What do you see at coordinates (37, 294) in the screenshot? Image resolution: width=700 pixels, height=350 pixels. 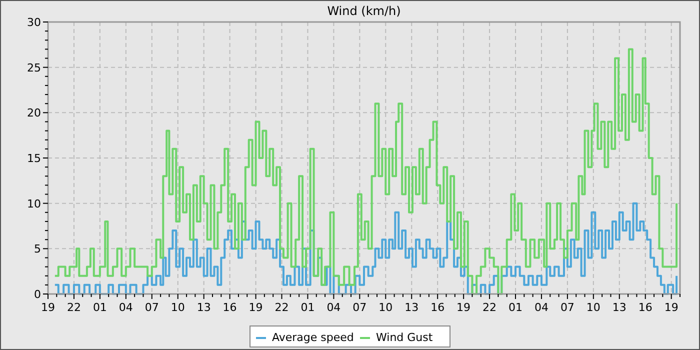 I see `y-tick-label: 0` at bounding box center [37, 294].